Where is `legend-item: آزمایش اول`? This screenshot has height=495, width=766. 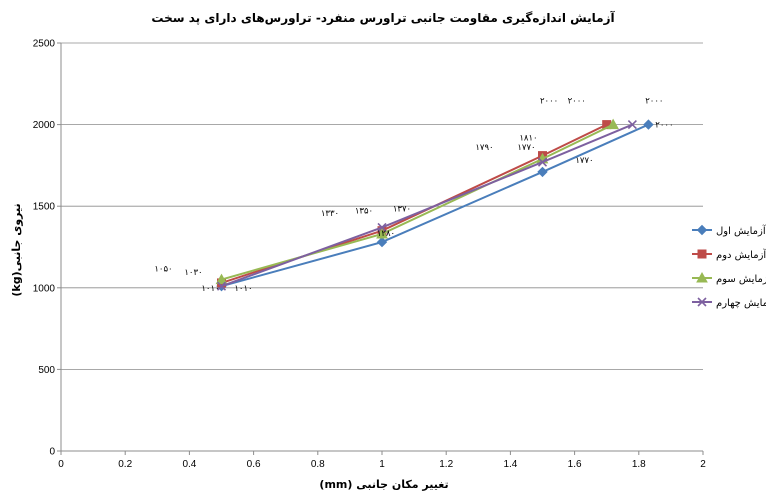
legend-item: آزمایش اول is located at coordinates (729, 230).